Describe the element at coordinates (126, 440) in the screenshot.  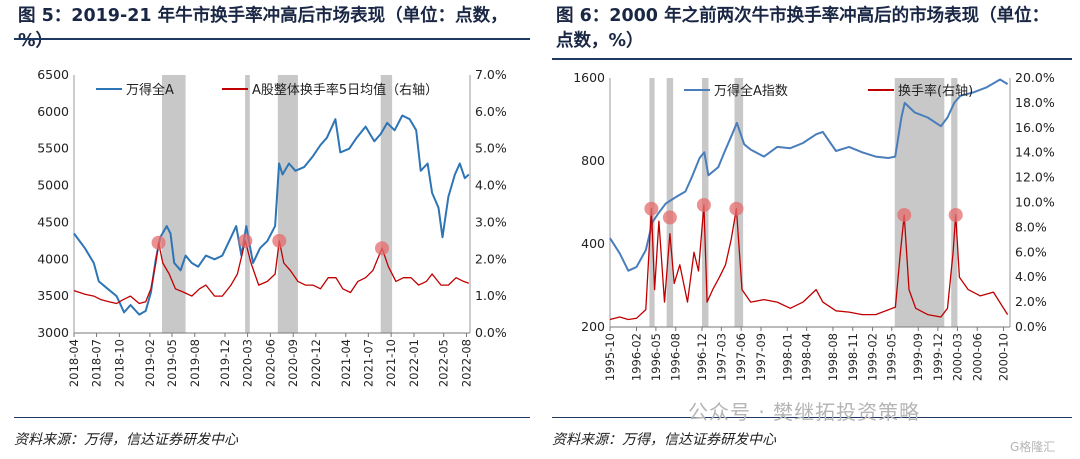
I see `left-source: 资料来源：万得，信达证券研发中心` at that location.